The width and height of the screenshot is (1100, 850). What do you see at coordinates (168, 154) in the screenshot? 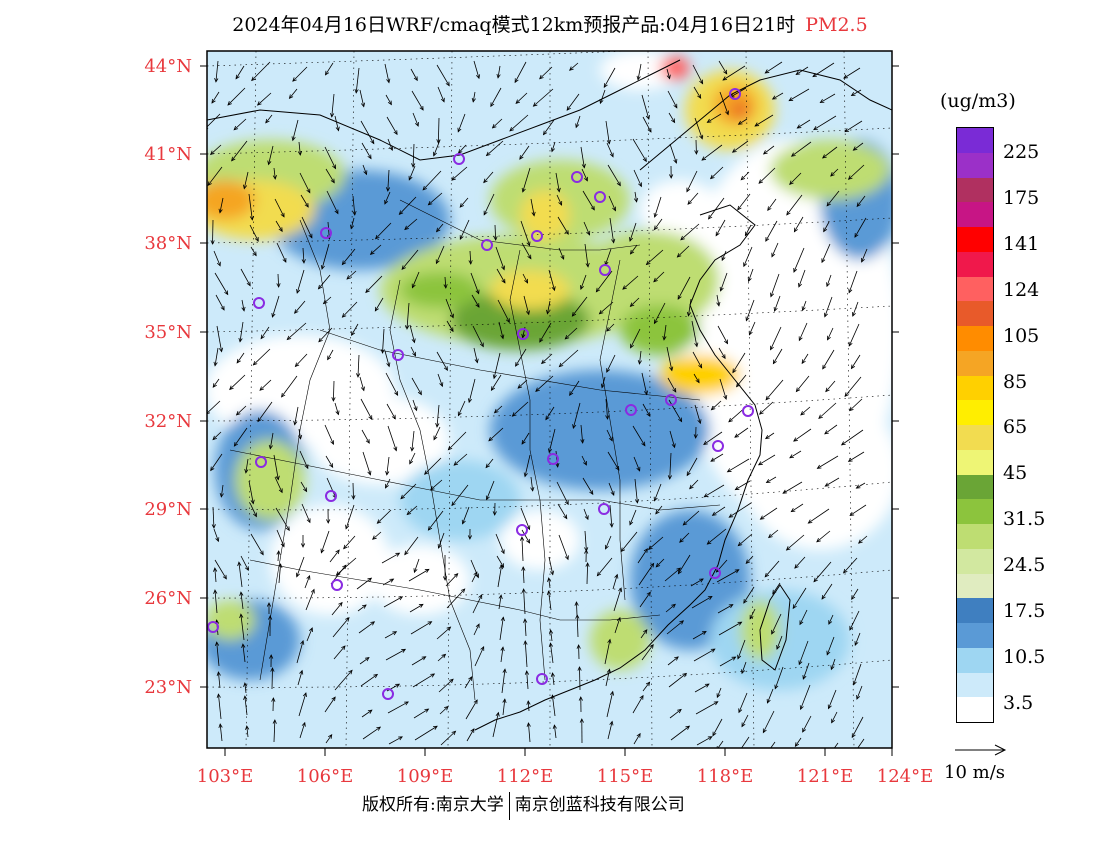
I see `lat-label-41N: 41°N` at bounding box center [168, 154].